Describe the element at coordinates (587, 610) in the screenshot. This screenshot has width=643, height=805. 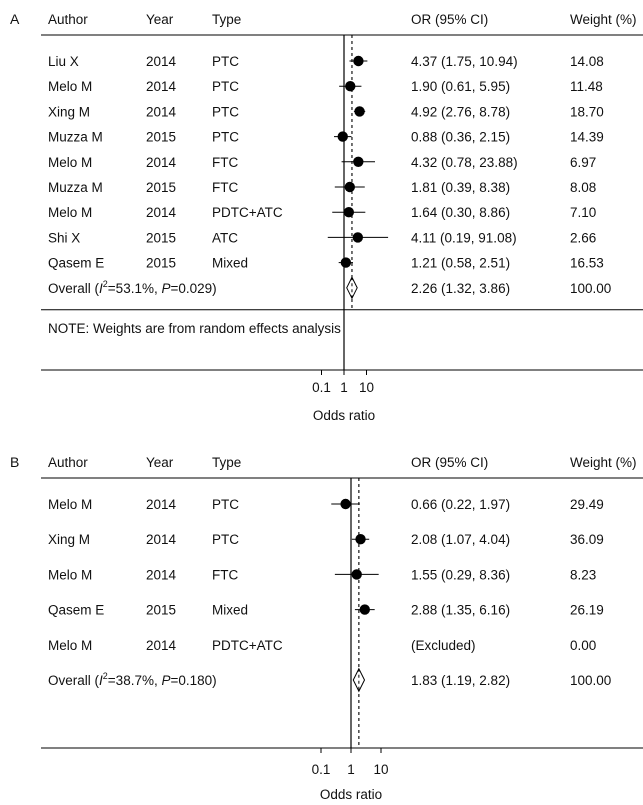
I see `study-weight: 26.19` at that location.